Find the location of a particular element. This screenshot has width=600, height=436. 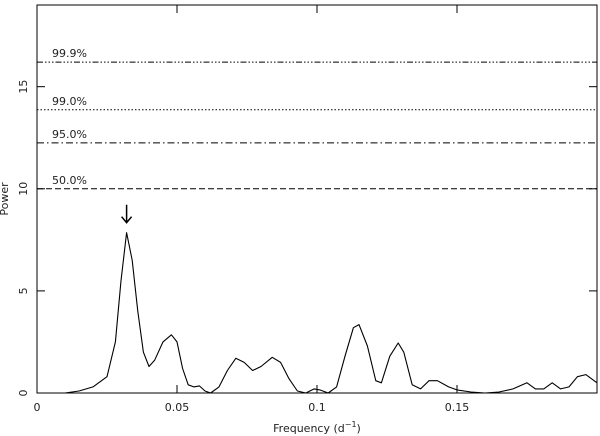

y-tick-label: 15 is located at coordinates (23, 87).